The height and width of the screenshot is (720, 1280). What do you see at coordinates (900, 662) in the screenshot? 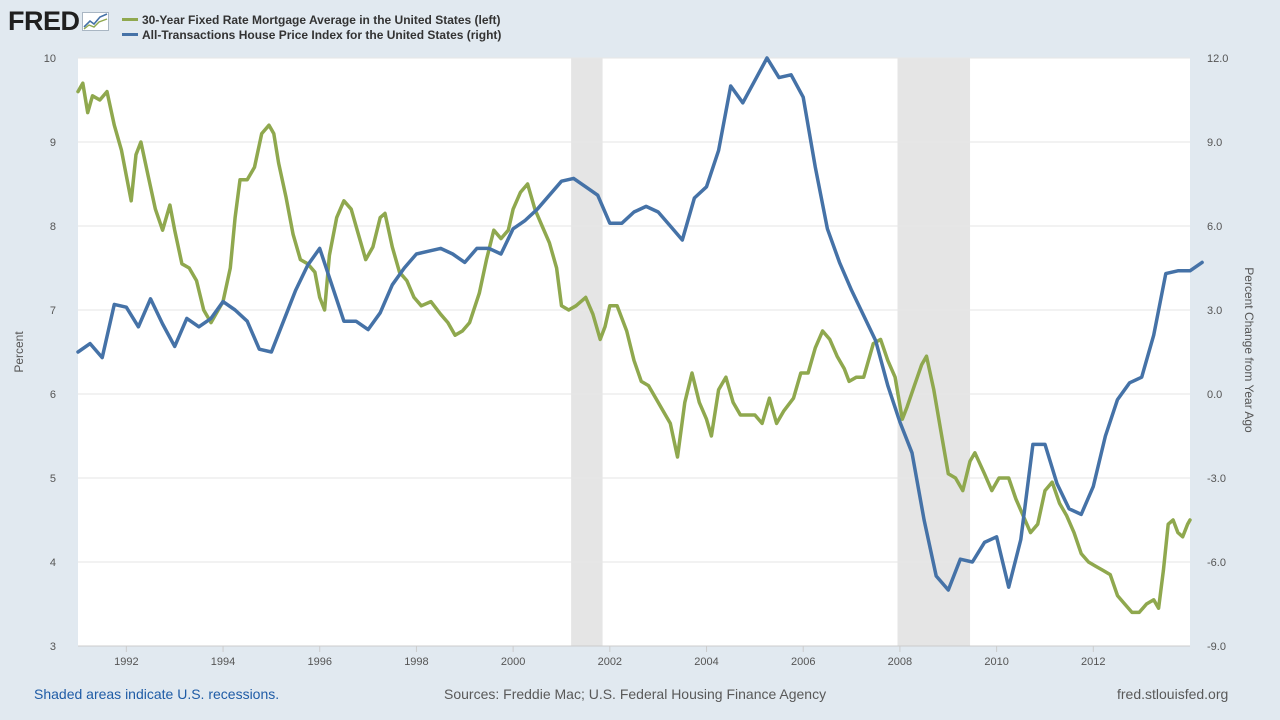
I see `x-tick-label-8: 2008` at bounding box center [900, 662].